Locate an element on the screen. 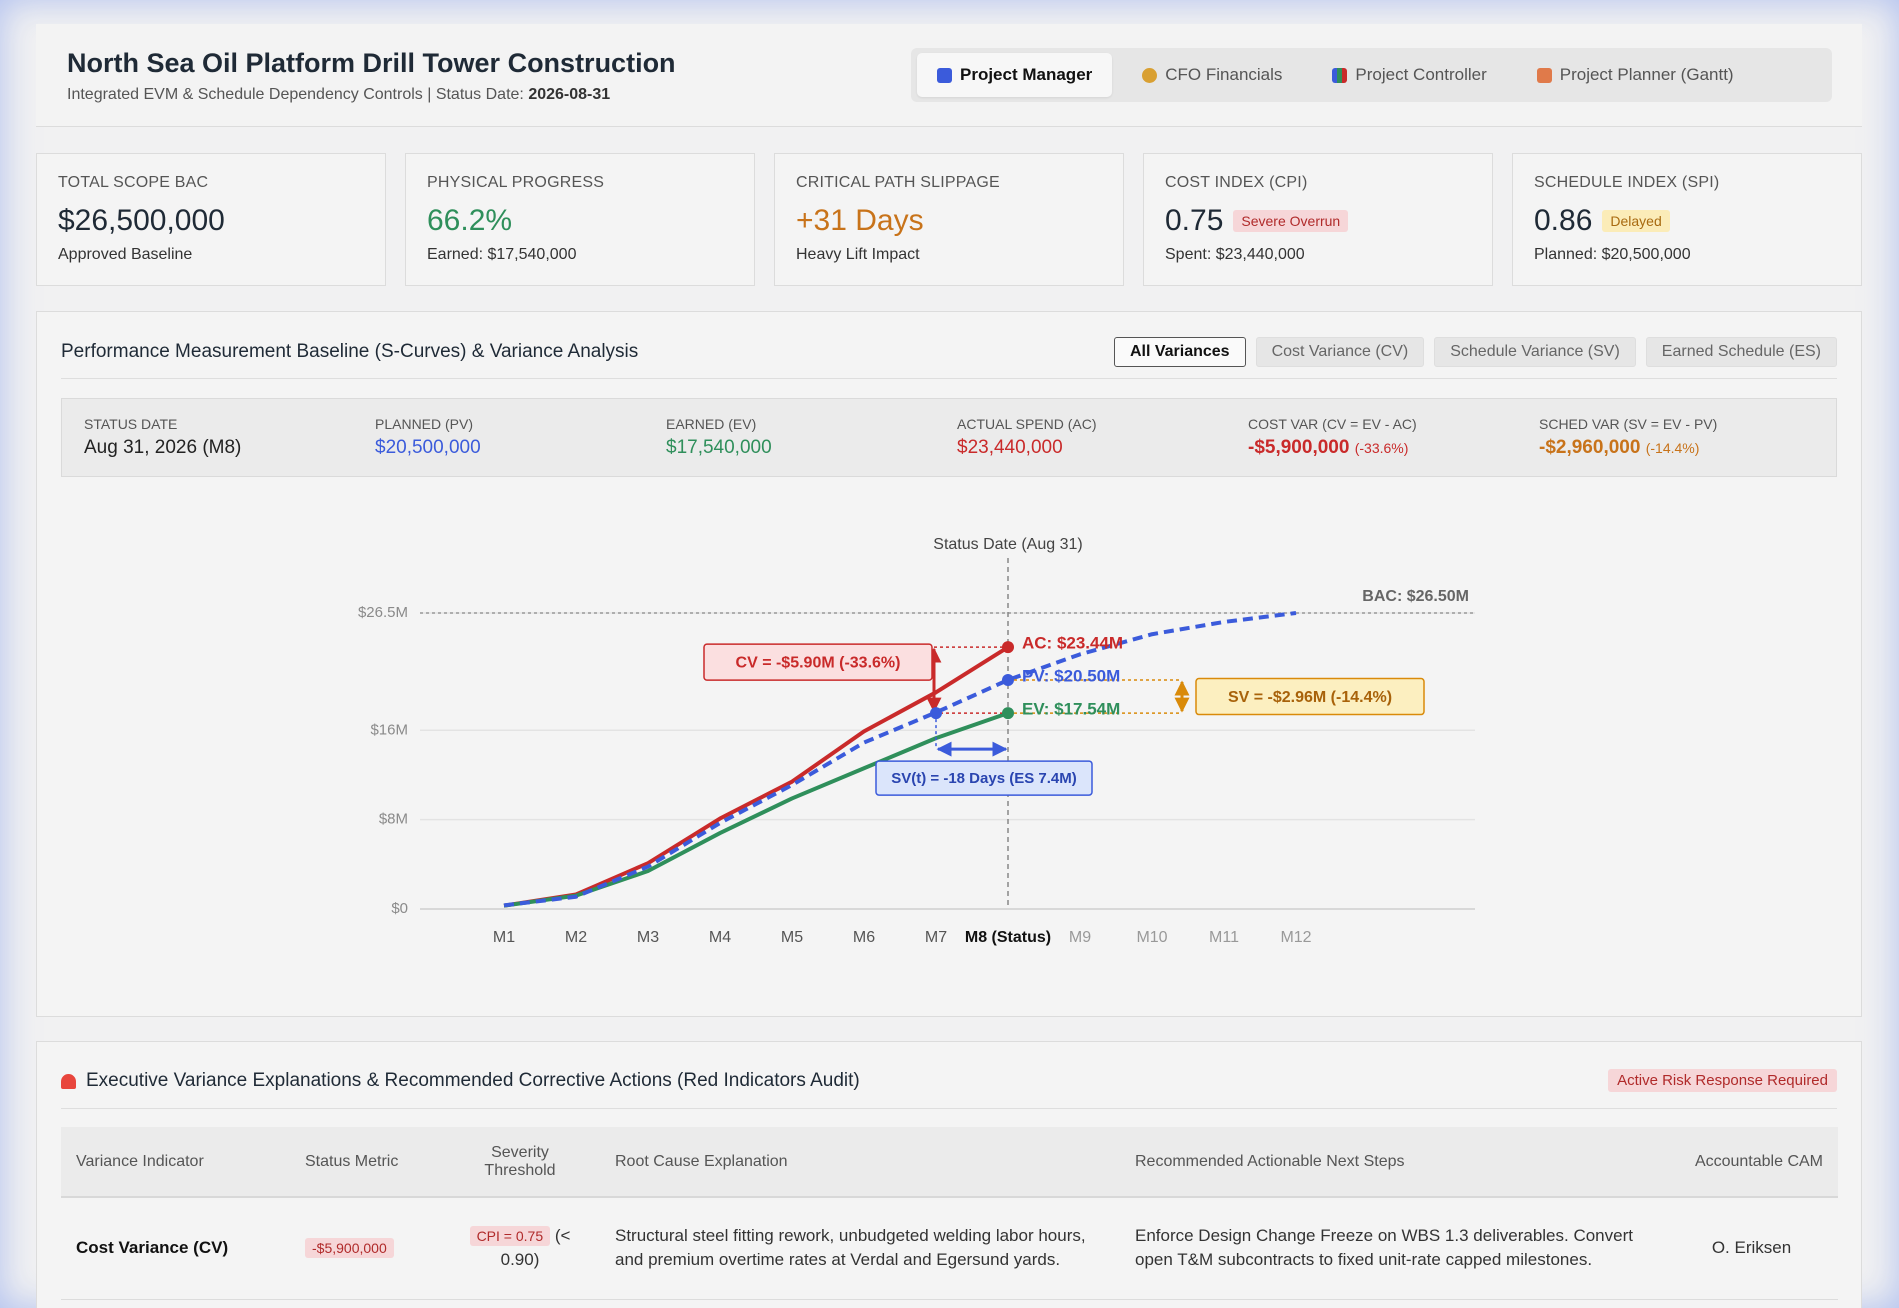  tab: Project Manager is located at coordinates (1015, 75).